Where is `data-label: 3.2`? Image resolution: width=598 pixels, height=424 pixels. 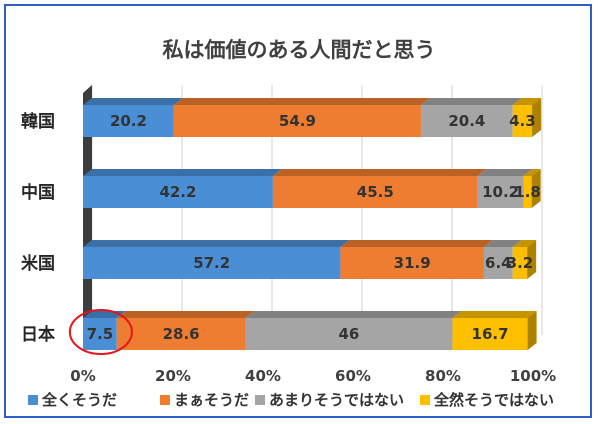
data-label: 3.2 is located at coordinates (520, 263).